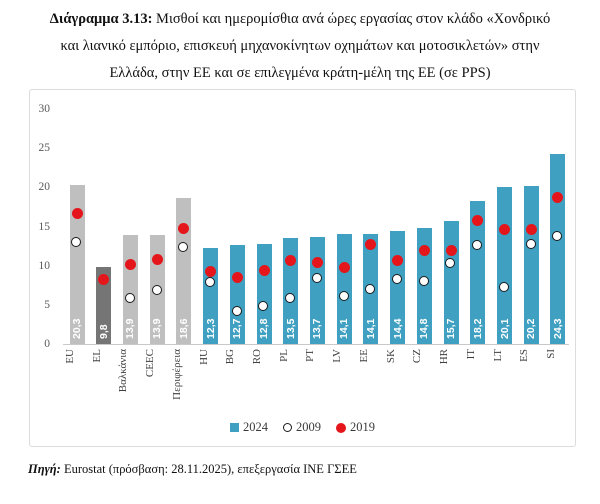 The height and width of the screenshot is (504, 600). Describe the element at coordinates (451, 328) in the screenshot. I see `bar-value-label: 15,7` at that location.